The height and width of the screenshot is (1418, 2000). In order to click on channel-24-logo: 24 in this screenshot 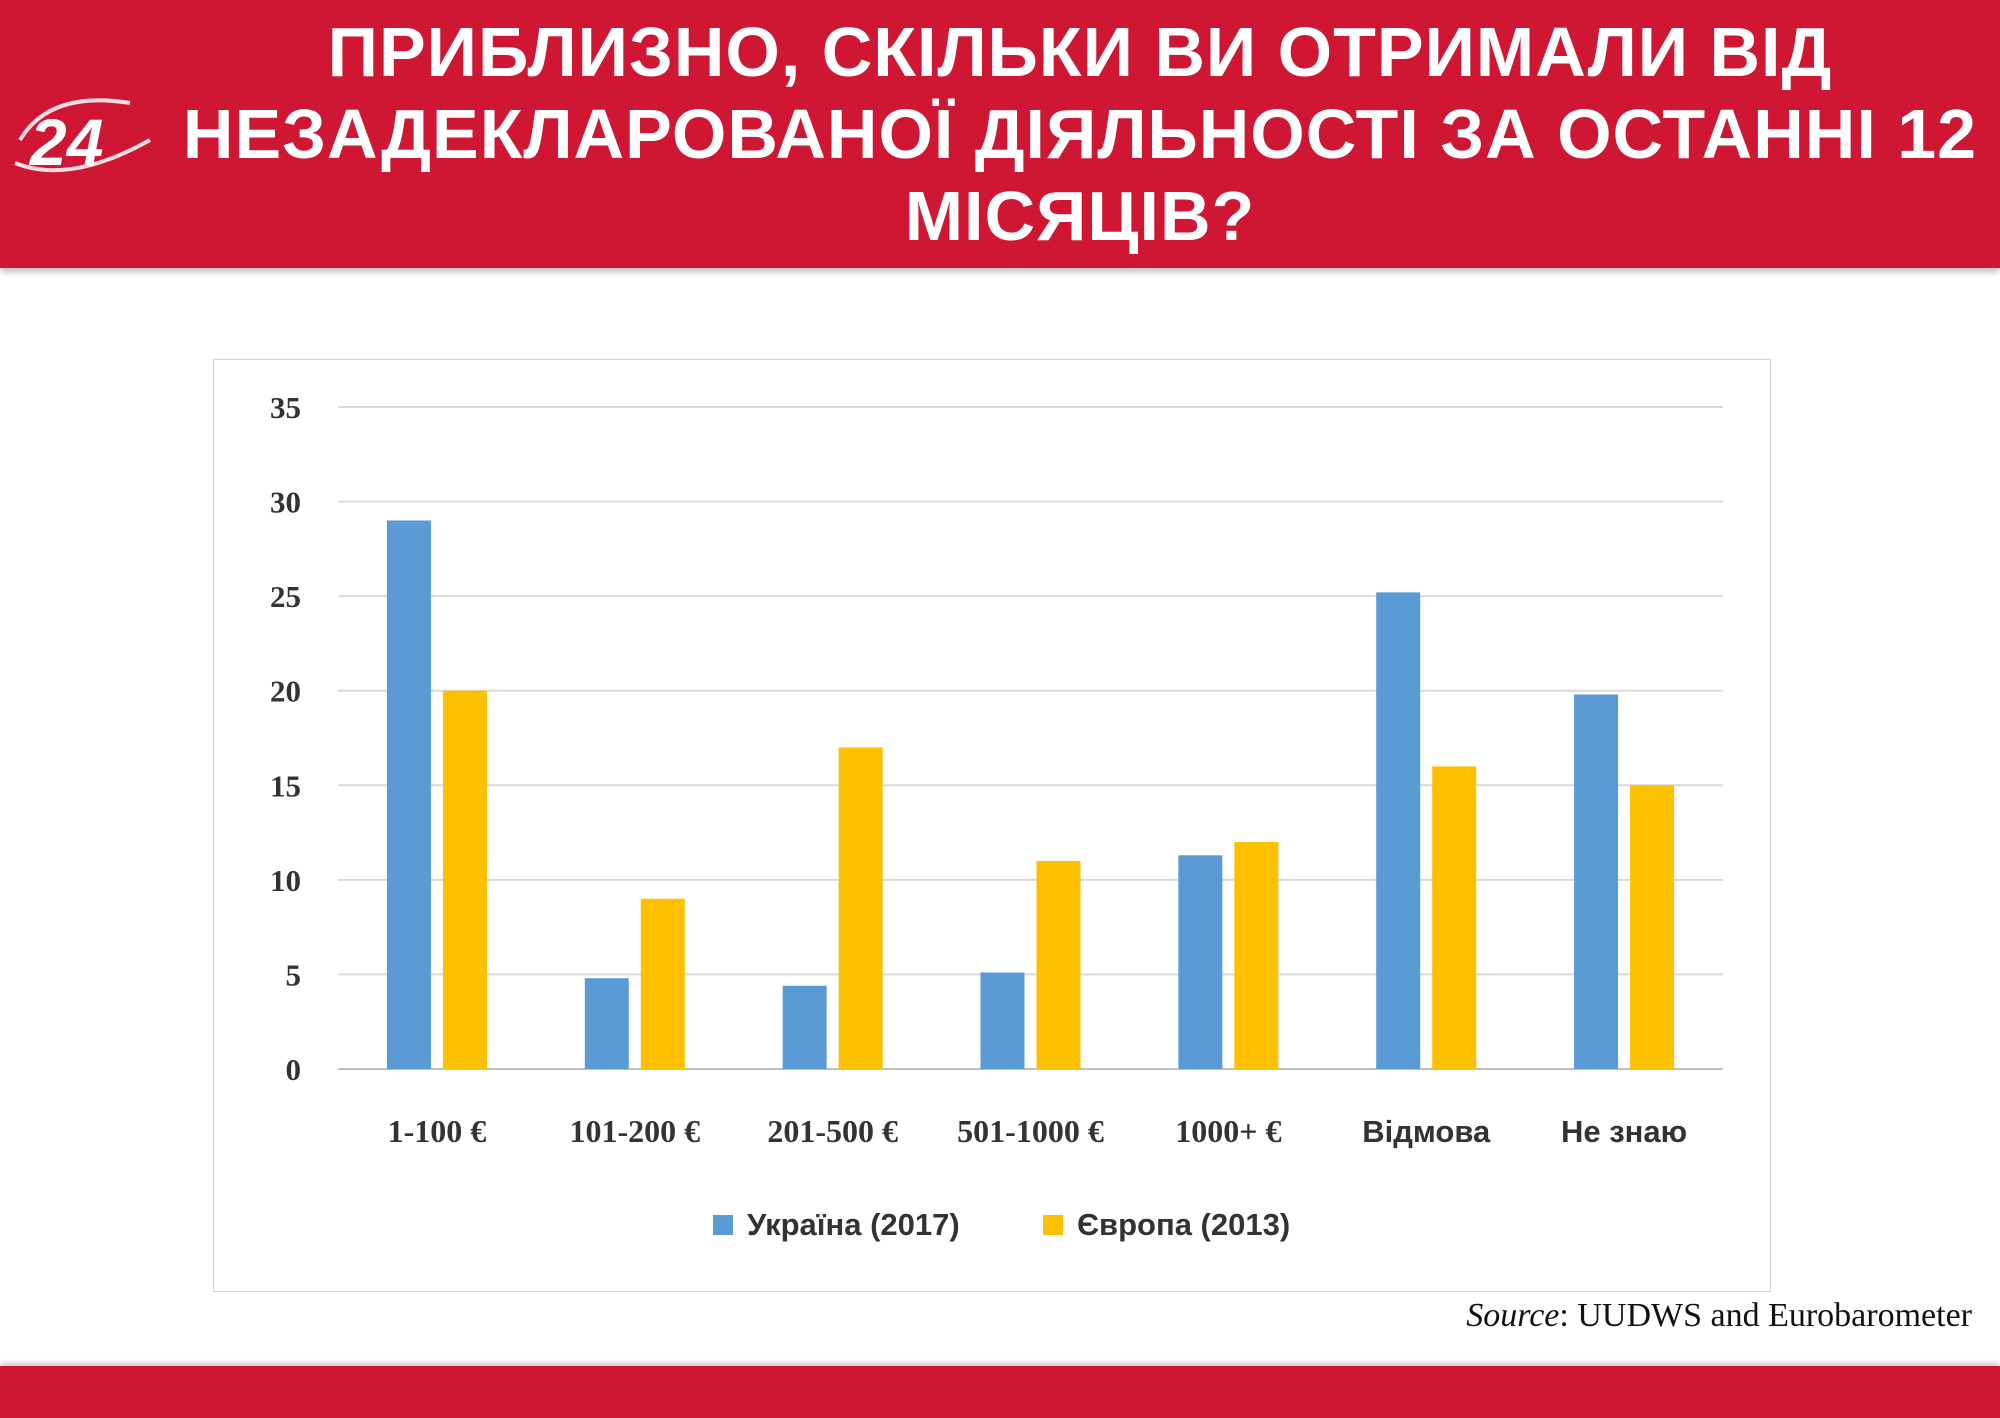, I will do `click(82, 138)`.